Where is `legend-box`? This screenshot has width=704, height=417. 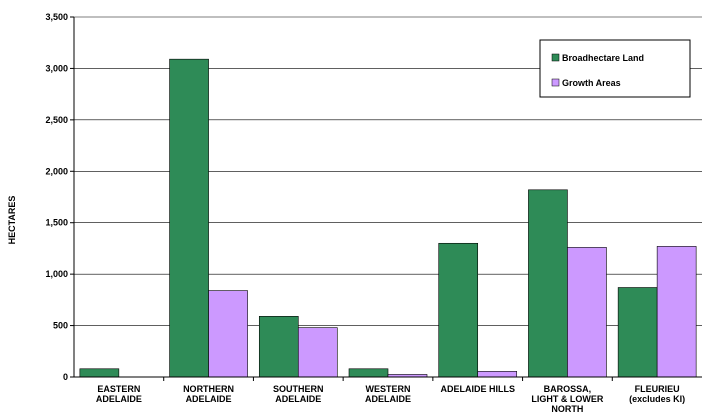 legend-box is located at coordinates (615, 68).